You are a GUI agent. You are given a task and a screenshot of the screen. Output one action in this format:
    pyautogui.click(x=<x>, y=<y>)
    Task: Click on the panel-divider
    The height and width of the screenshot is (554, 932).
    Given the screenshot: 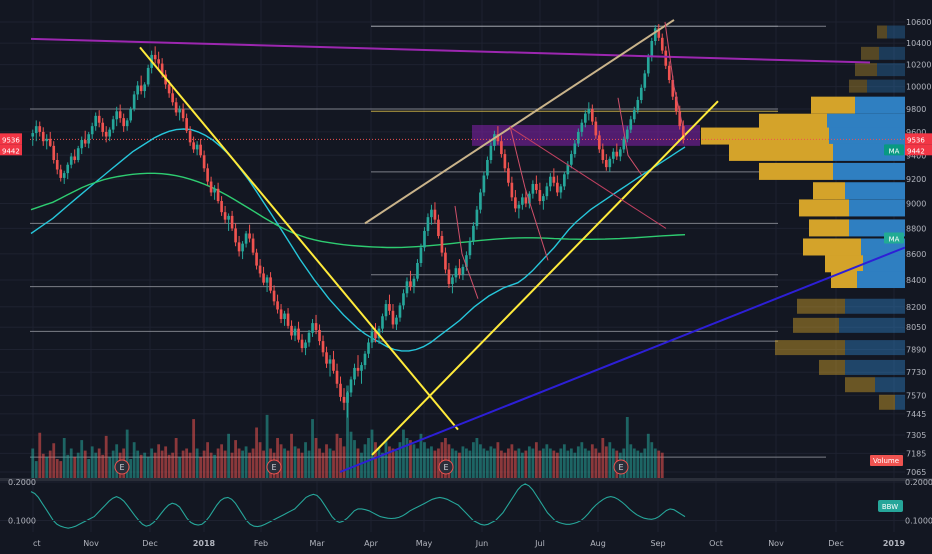 What is the action you would take?
    pyautogui.click(x=466, y=479)
    